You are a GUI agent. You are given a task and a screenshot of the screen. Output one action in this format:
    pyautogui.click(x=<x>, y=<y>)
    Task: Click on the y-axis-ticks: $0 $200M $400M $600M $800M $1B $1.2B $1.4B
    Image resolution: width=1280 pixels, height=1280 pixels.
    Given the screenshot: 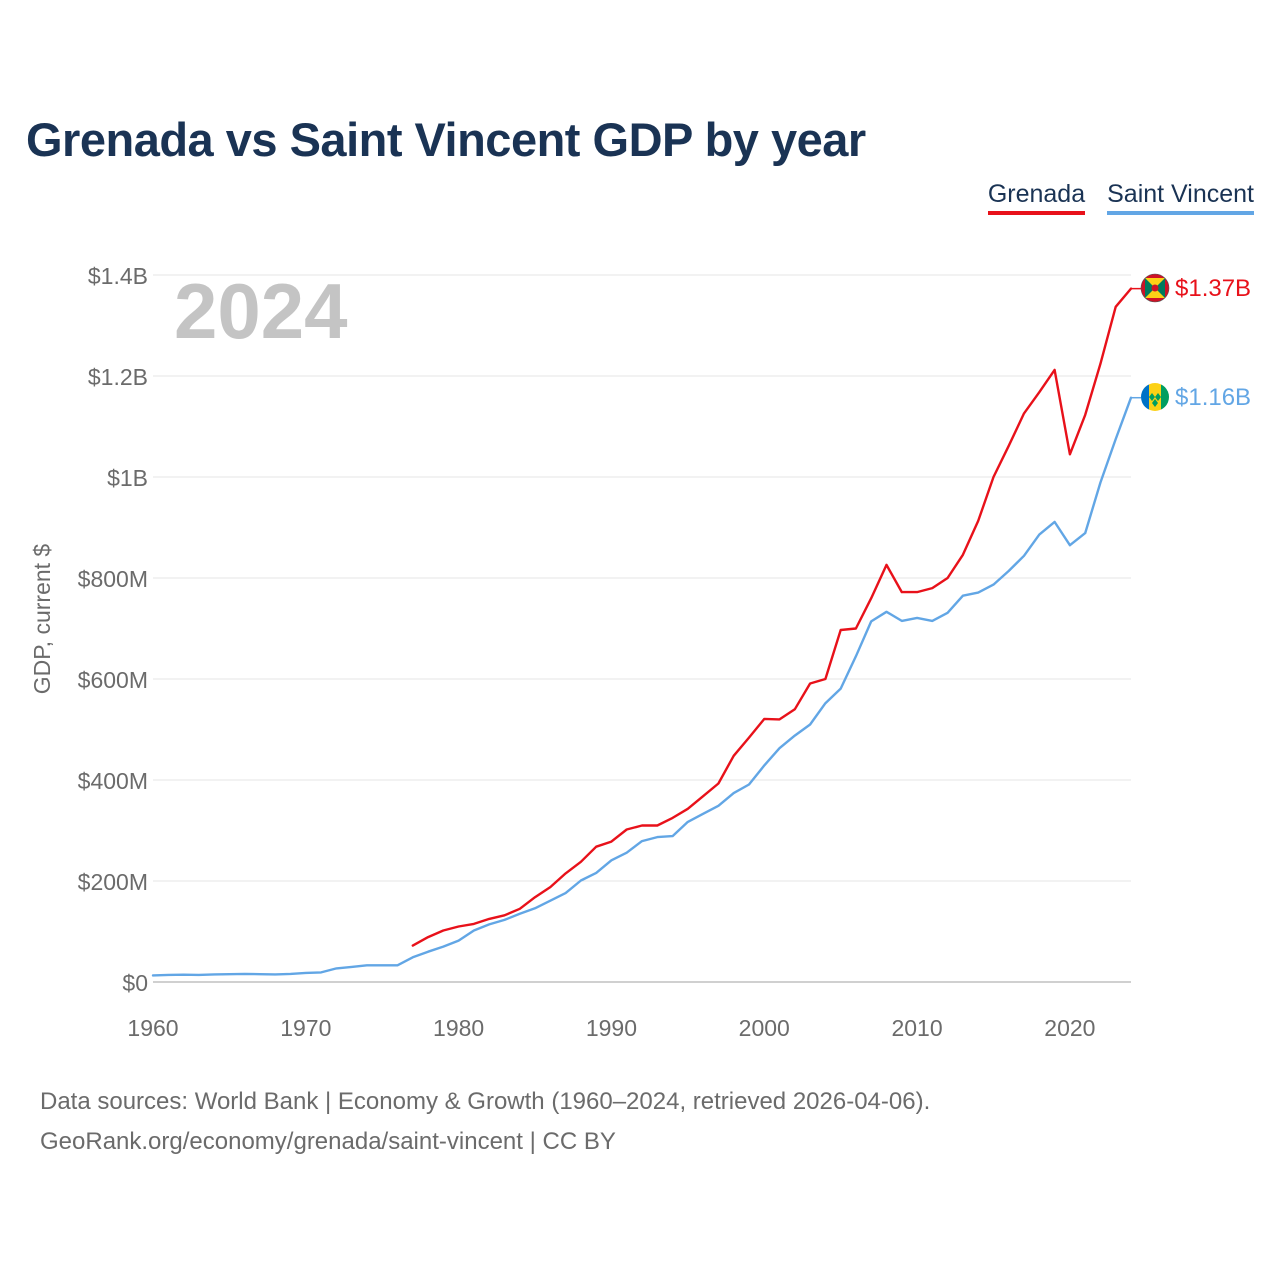 What is the action you would take?
    pyautogui.click(x=113, y=629)
    